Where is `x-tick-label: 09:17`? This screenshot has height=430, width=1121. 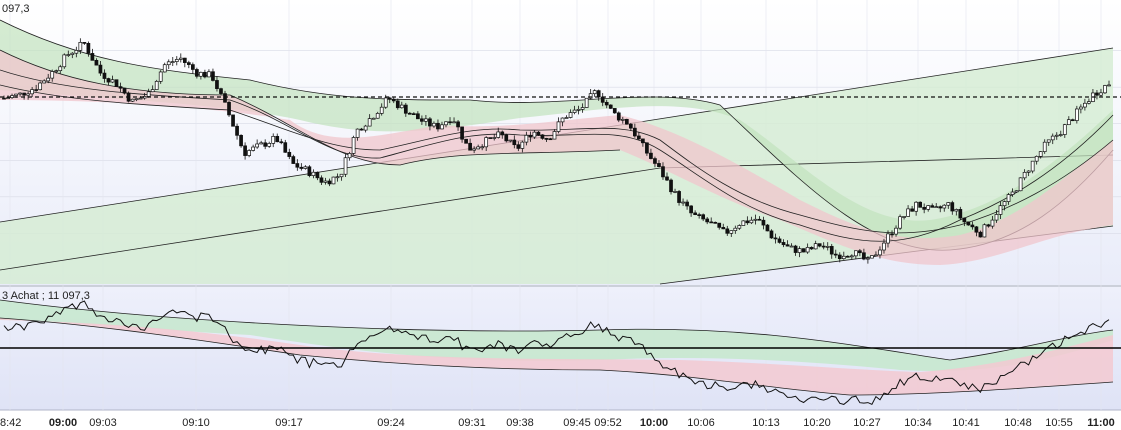
x-tick-label: 09:17 is located at coordinates (289, 423).